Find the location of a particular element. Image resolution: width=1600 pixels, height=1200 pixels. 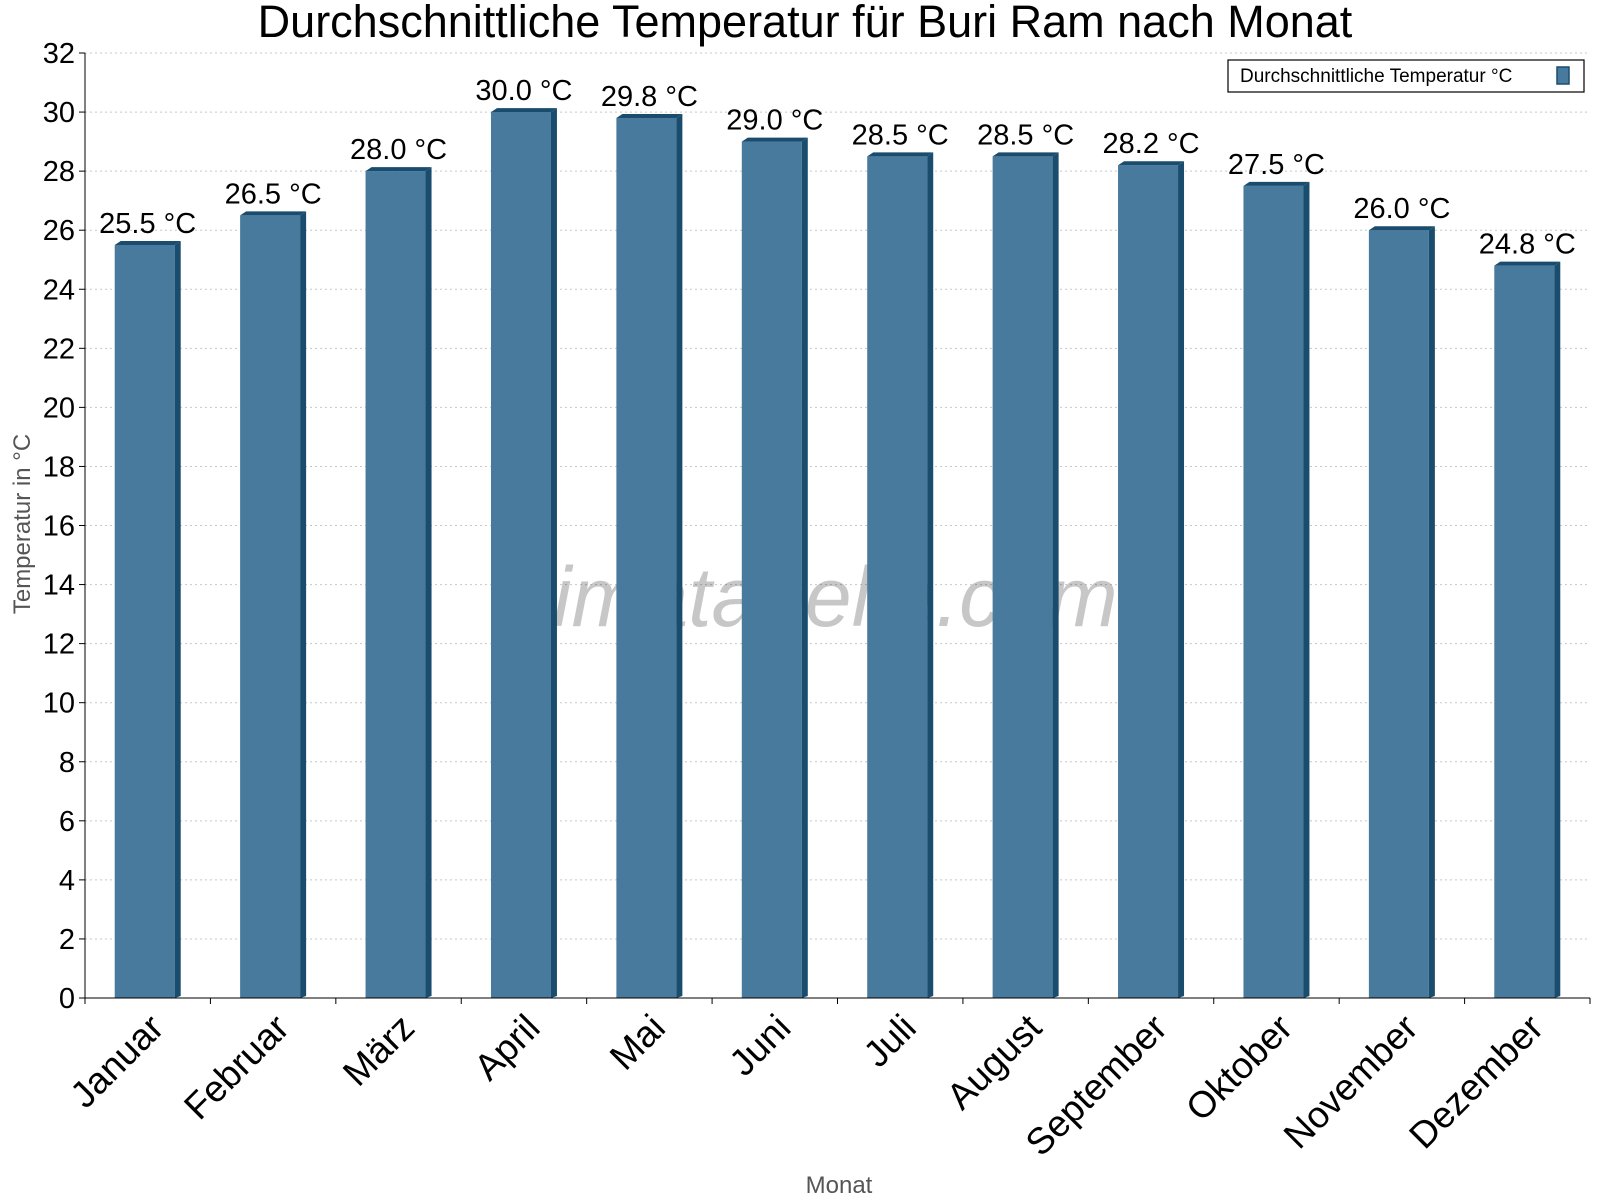

legend-swatch is located at coordinates (1563, 75).